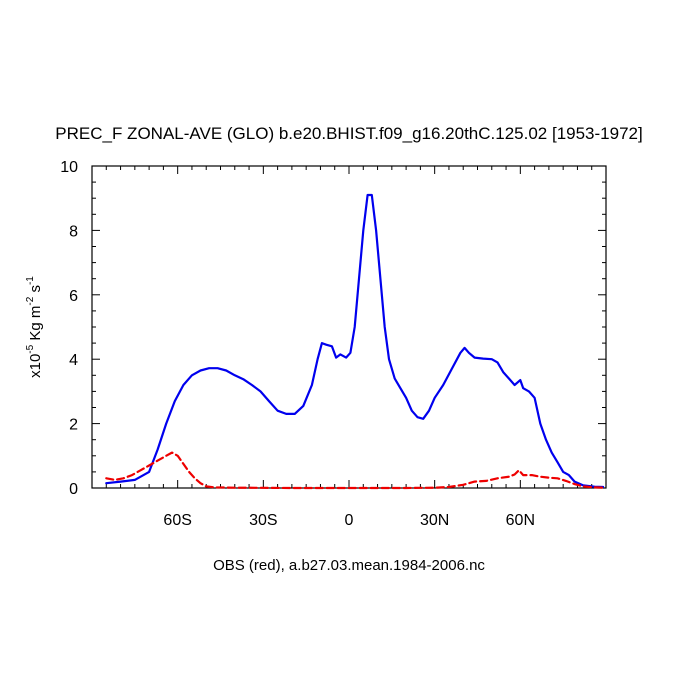  I want to click on x-tick-label-30S: 30S, so click(263, 520).